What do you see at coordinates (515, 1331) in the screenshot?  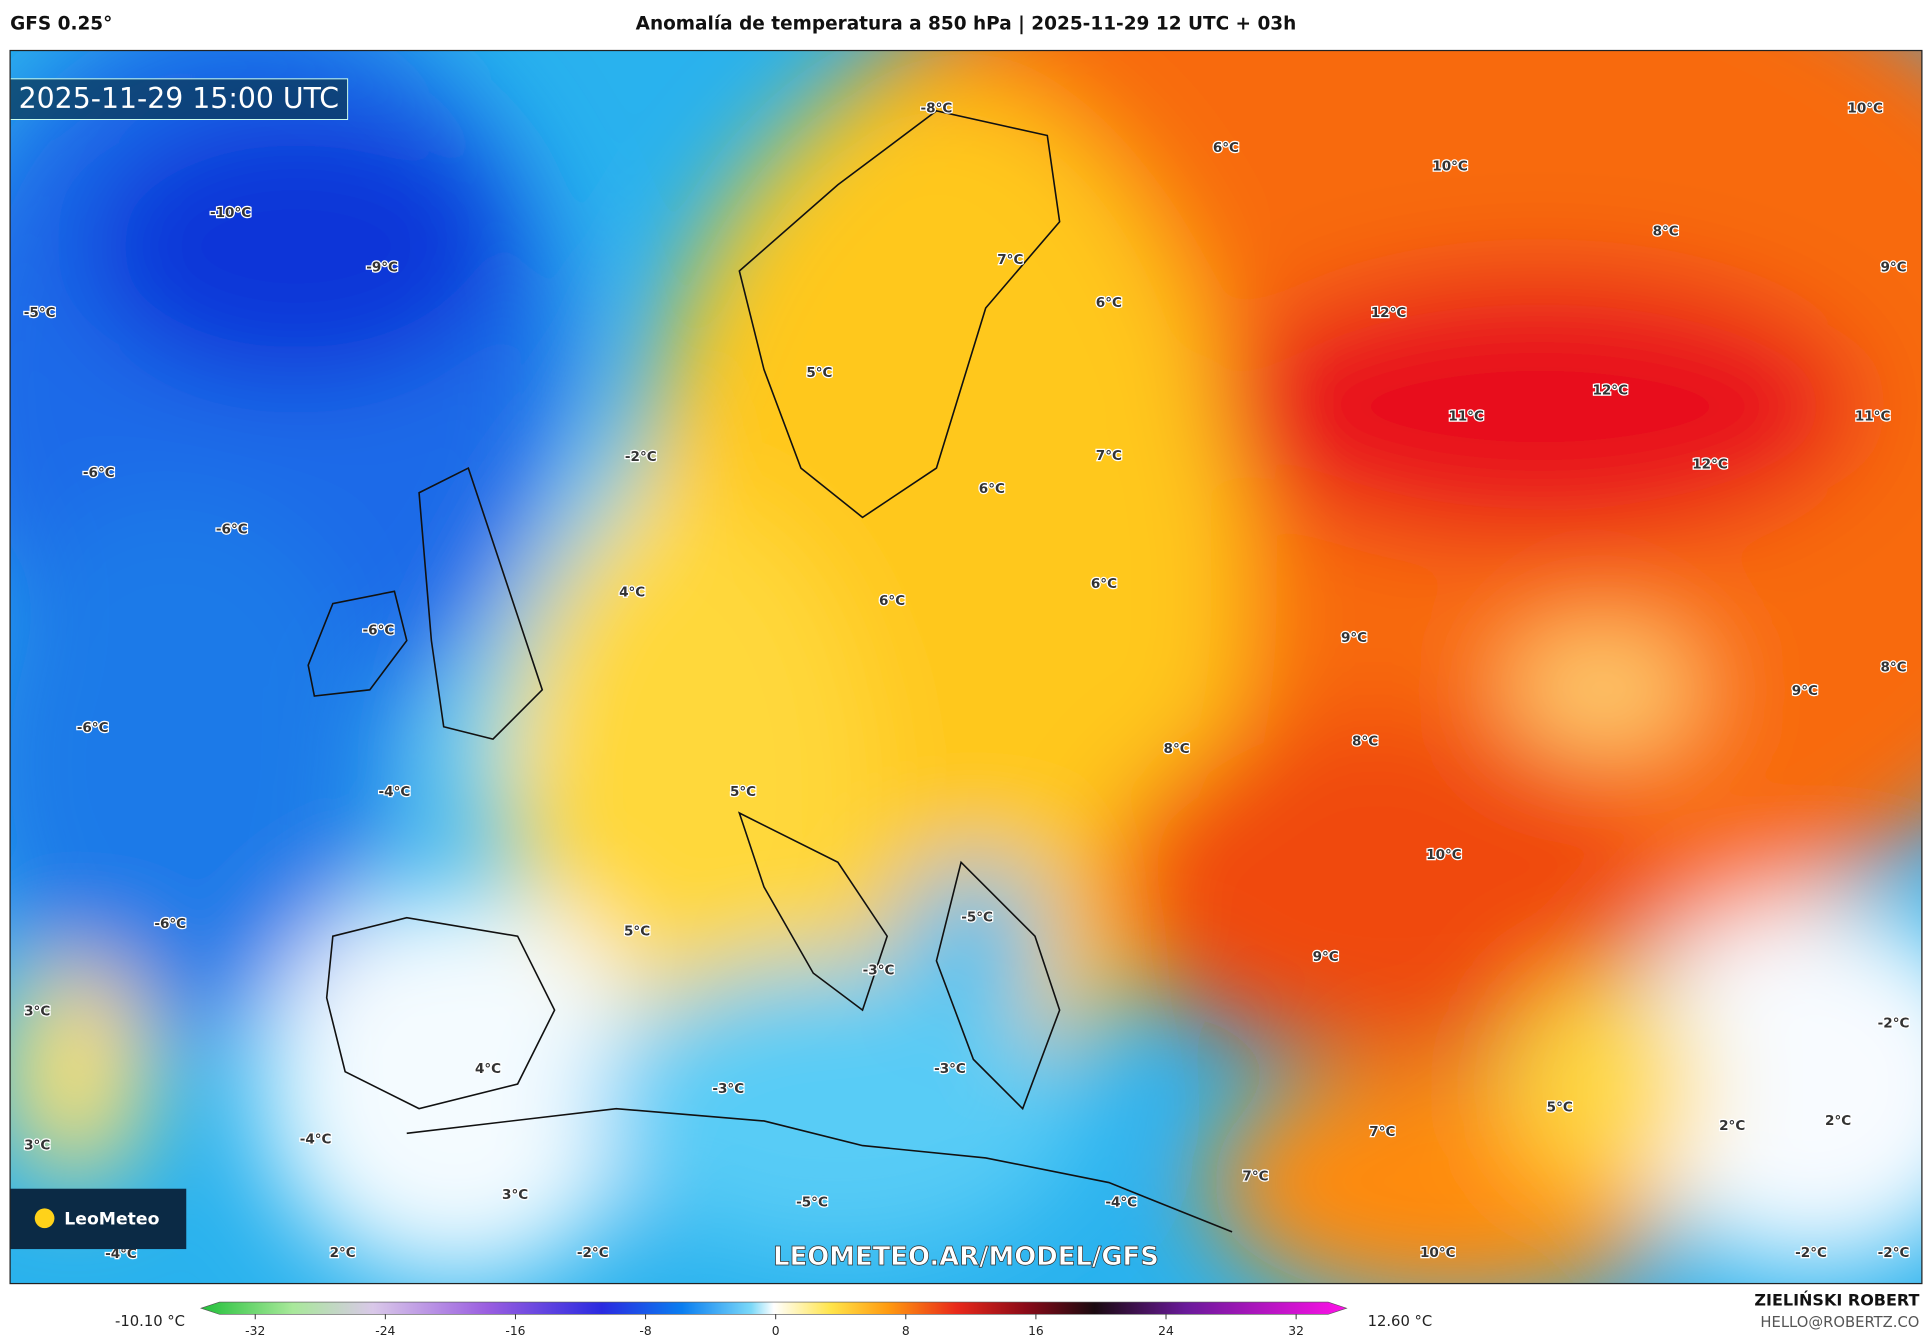 I see `colorbar-tick-label: -16` at bounding box center [515, 1331].